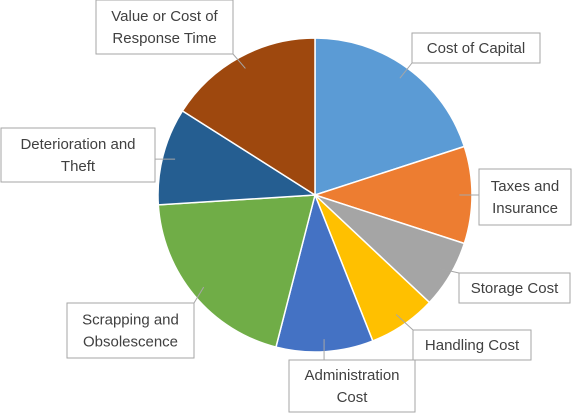 This screenshot has height=413, width=572. What do you see at coordinates (237, 157) in the screenshot?
I see `pie-slice-deterioration-and-theft` at bounding box center [237, 157].